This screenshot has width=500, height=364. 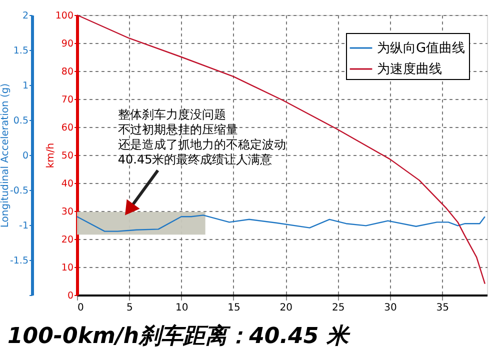 What do you see at coordinates (67, 156) in the screenshot?
I see `y2-tick-label: 50` at bounding box center [67, 156].